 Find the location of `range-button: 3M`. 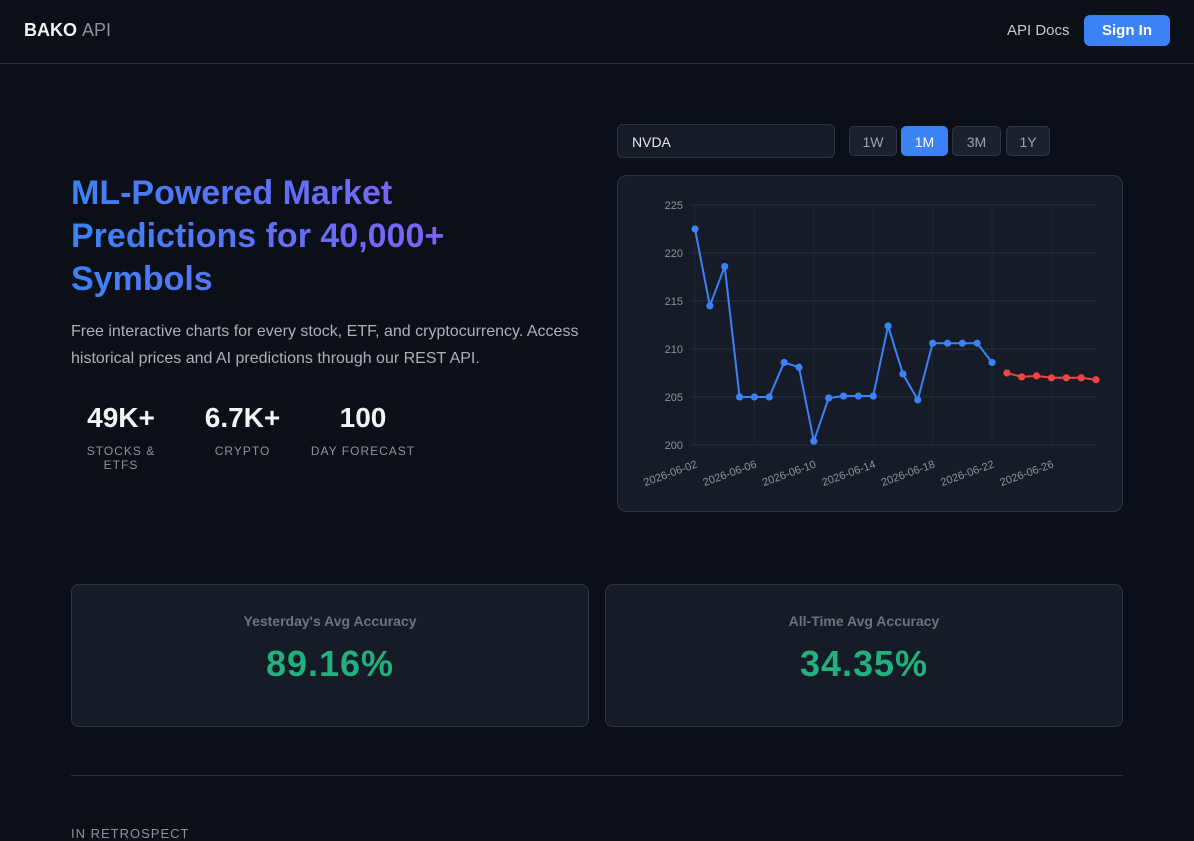

range-button: 3M is located at coordinates (976, 141).